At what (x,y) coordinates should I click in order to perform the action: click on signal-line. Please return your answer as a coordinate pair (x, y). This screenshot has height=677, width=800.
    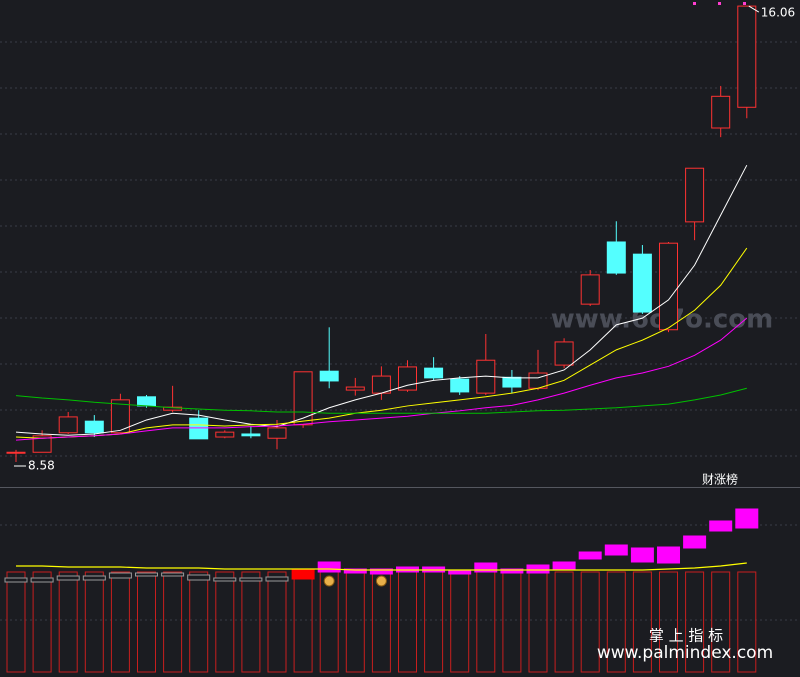
    Looking at the image, I should click on (381, 566).